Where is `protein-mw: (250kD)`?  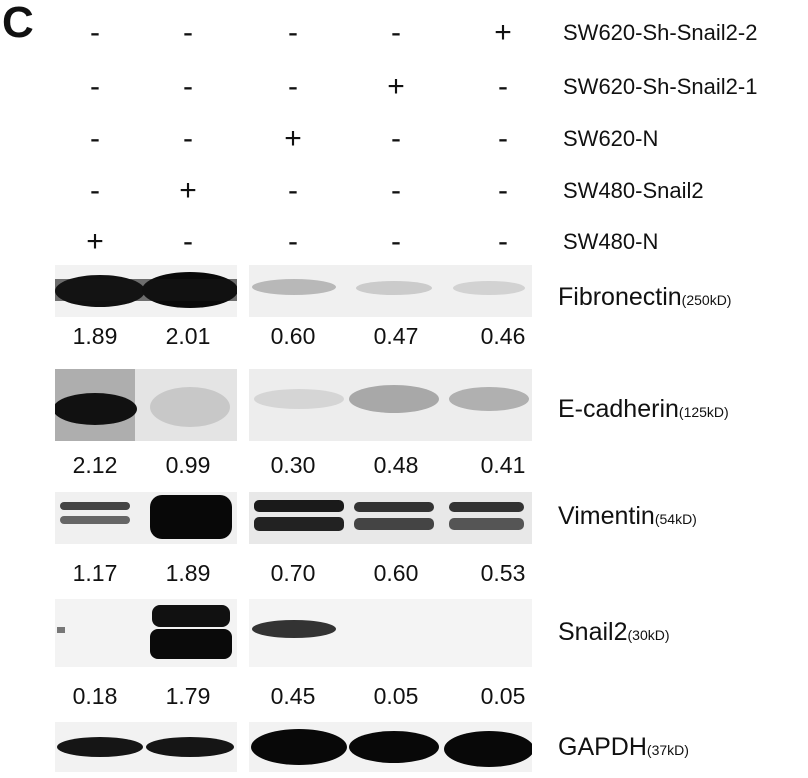
protein-mw: (250kD) is located at coordinates (706, 300).